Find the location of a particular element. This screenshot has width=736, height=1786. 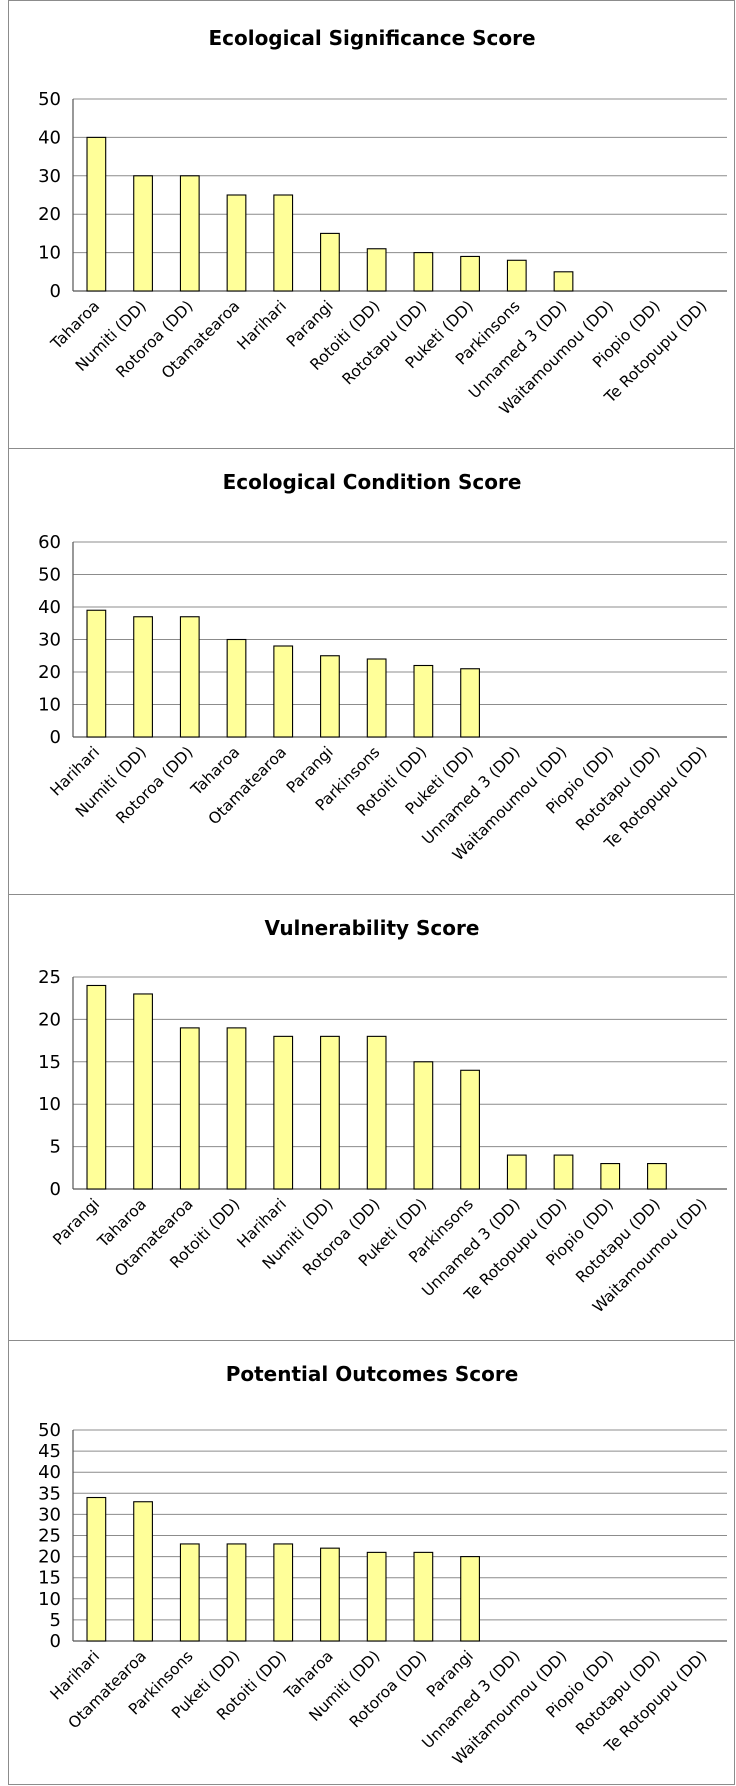

chart-title: Potential Outcomes Score is located at coordinates (372, 1374).